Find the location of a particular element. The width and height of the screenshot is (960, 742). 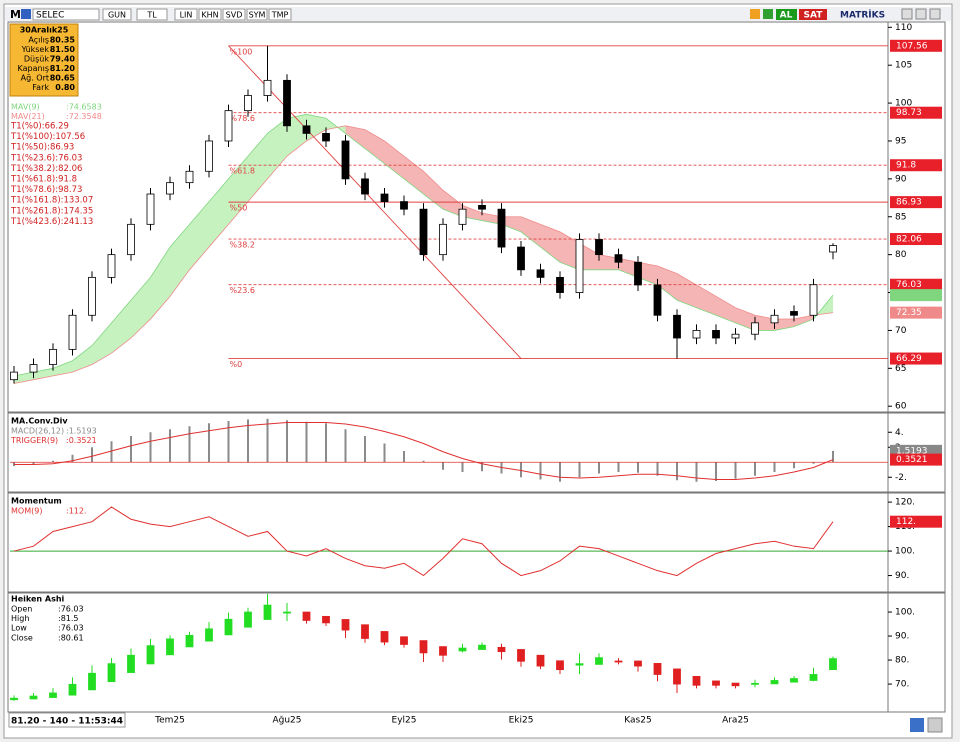

value-box-label: 107.56 is located at coordinates (912, 46).